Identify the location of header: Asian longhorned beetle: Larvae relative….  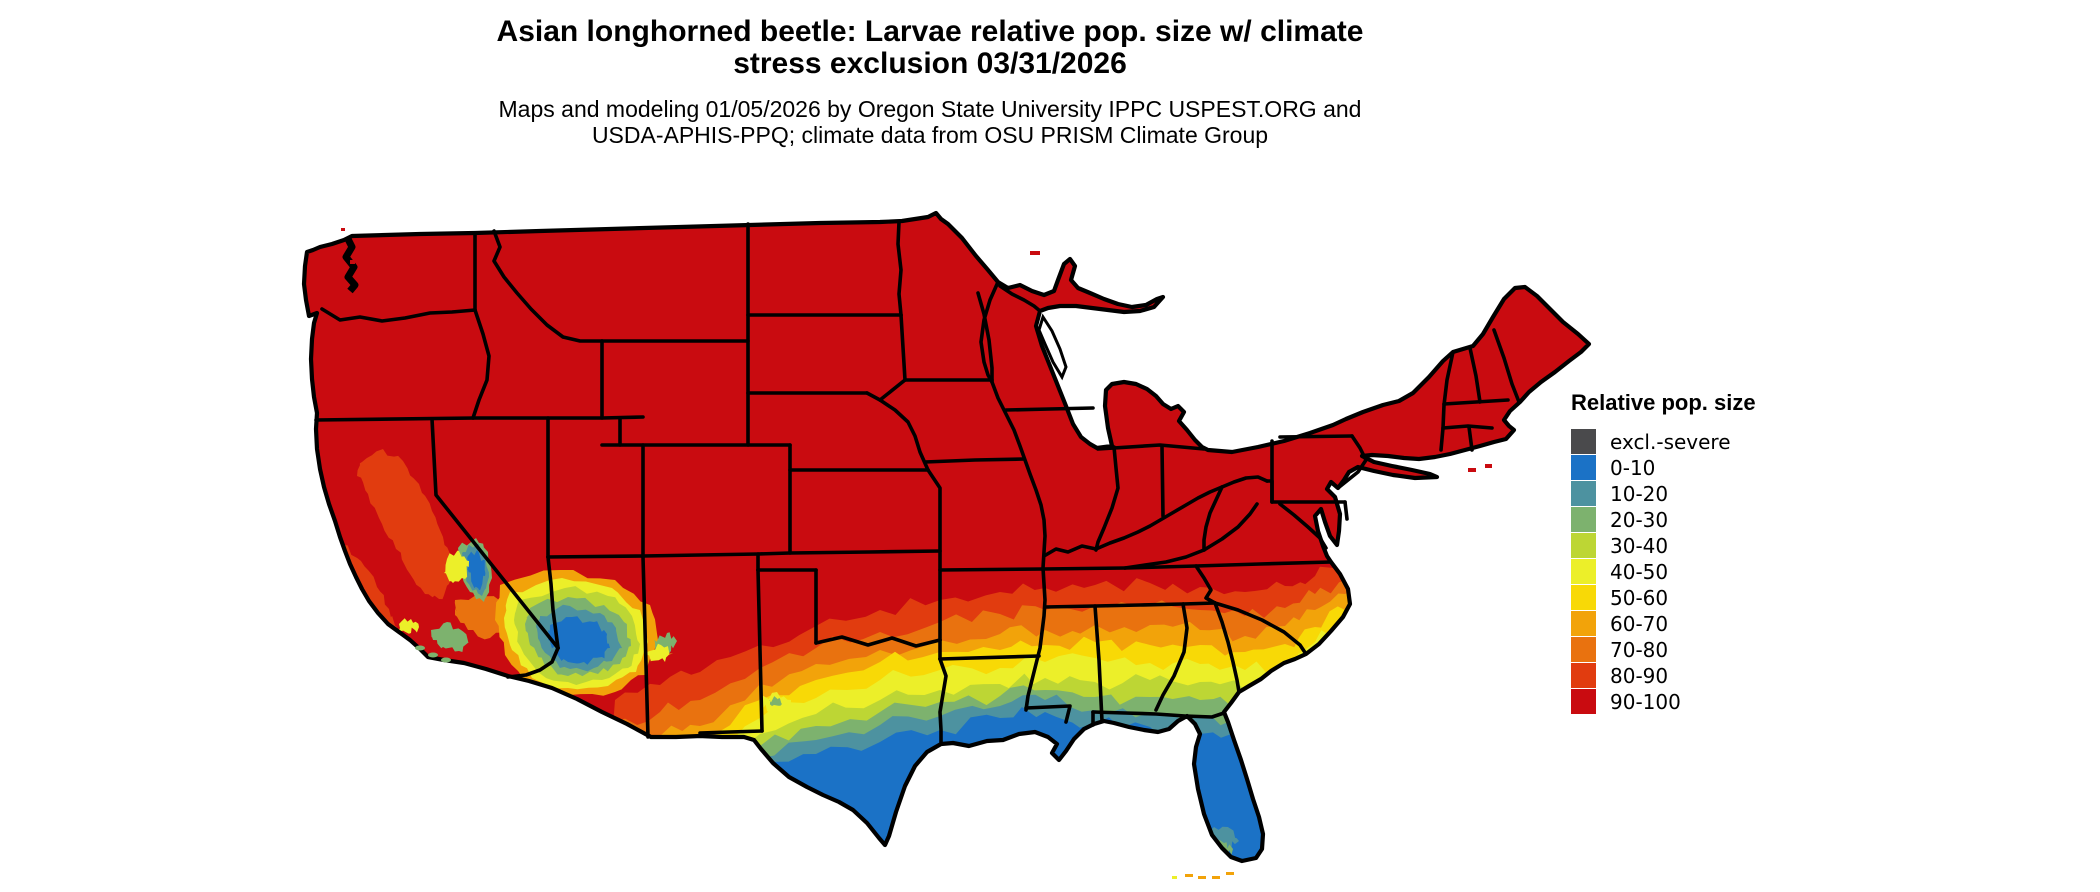
(930, 82).